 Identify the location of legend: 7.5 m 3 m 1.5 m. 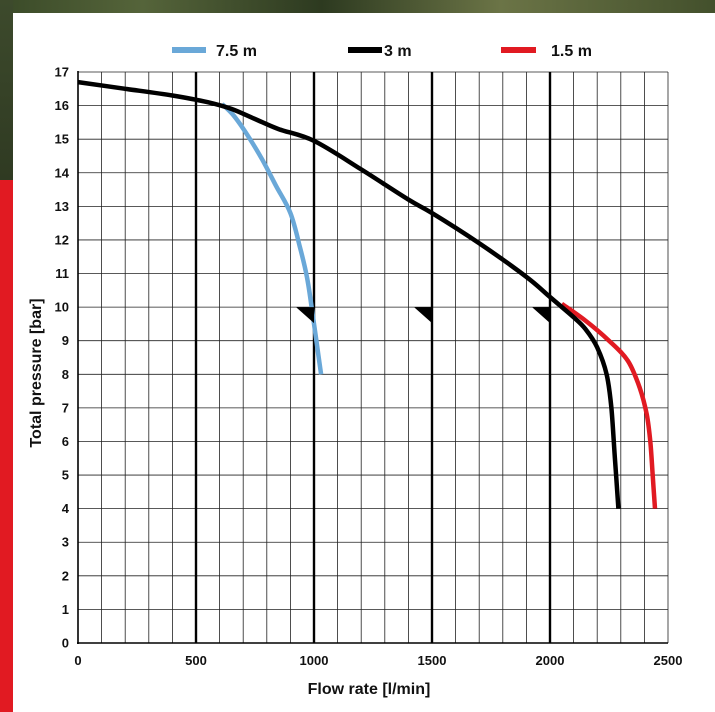
(382, 51).